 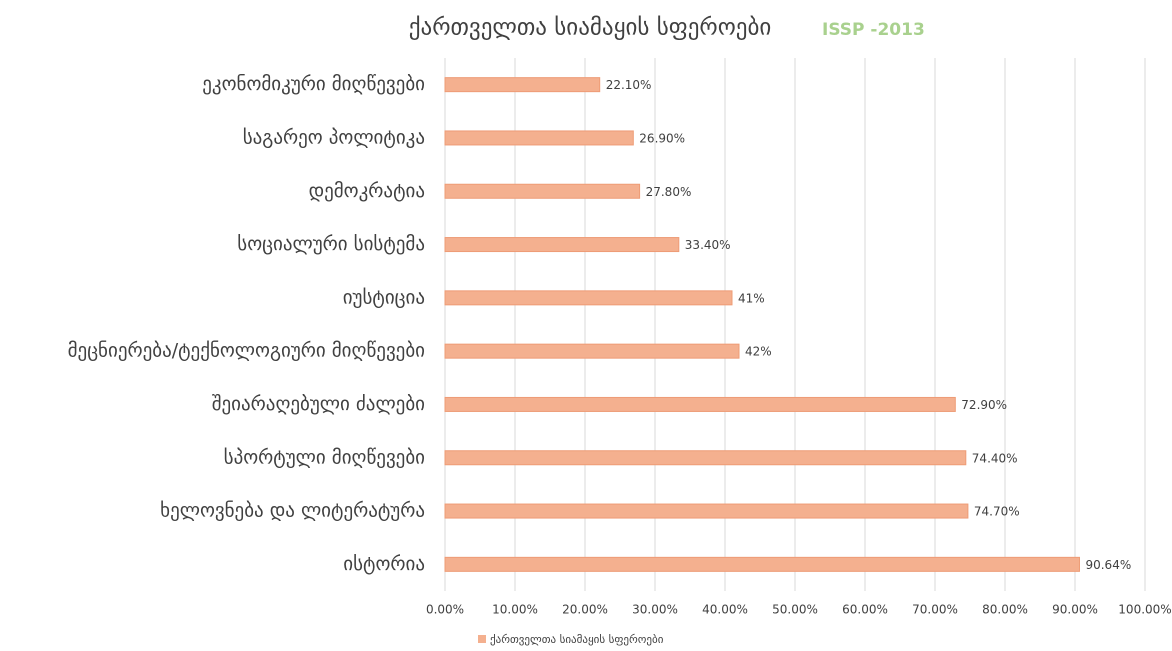 What do you see at coordinates (984, 405) in the screenshot?
I see `data-label: 72.90%` at bounding box center [984, 405].